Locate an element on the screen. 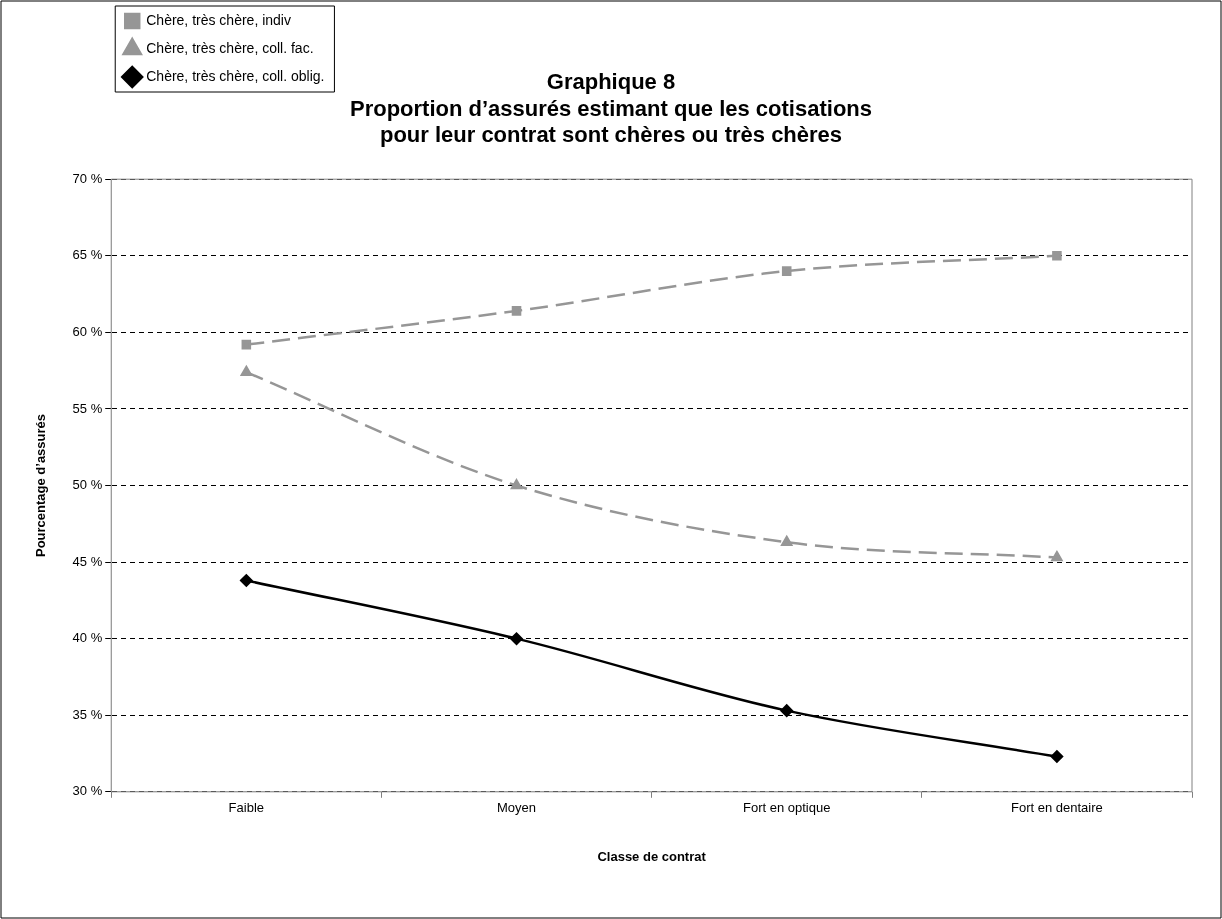 The image size is (1222, 919). legend-label: Chère, très chère, coll. oblig. is located at coordinates (235, 75).